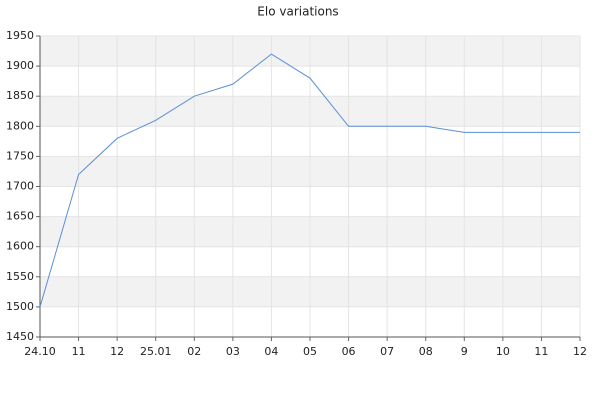  What do you see at coordinates (20, 35) in the screenshot?
I see `y-tick-label: 1950` at bounding box center [20, 35].